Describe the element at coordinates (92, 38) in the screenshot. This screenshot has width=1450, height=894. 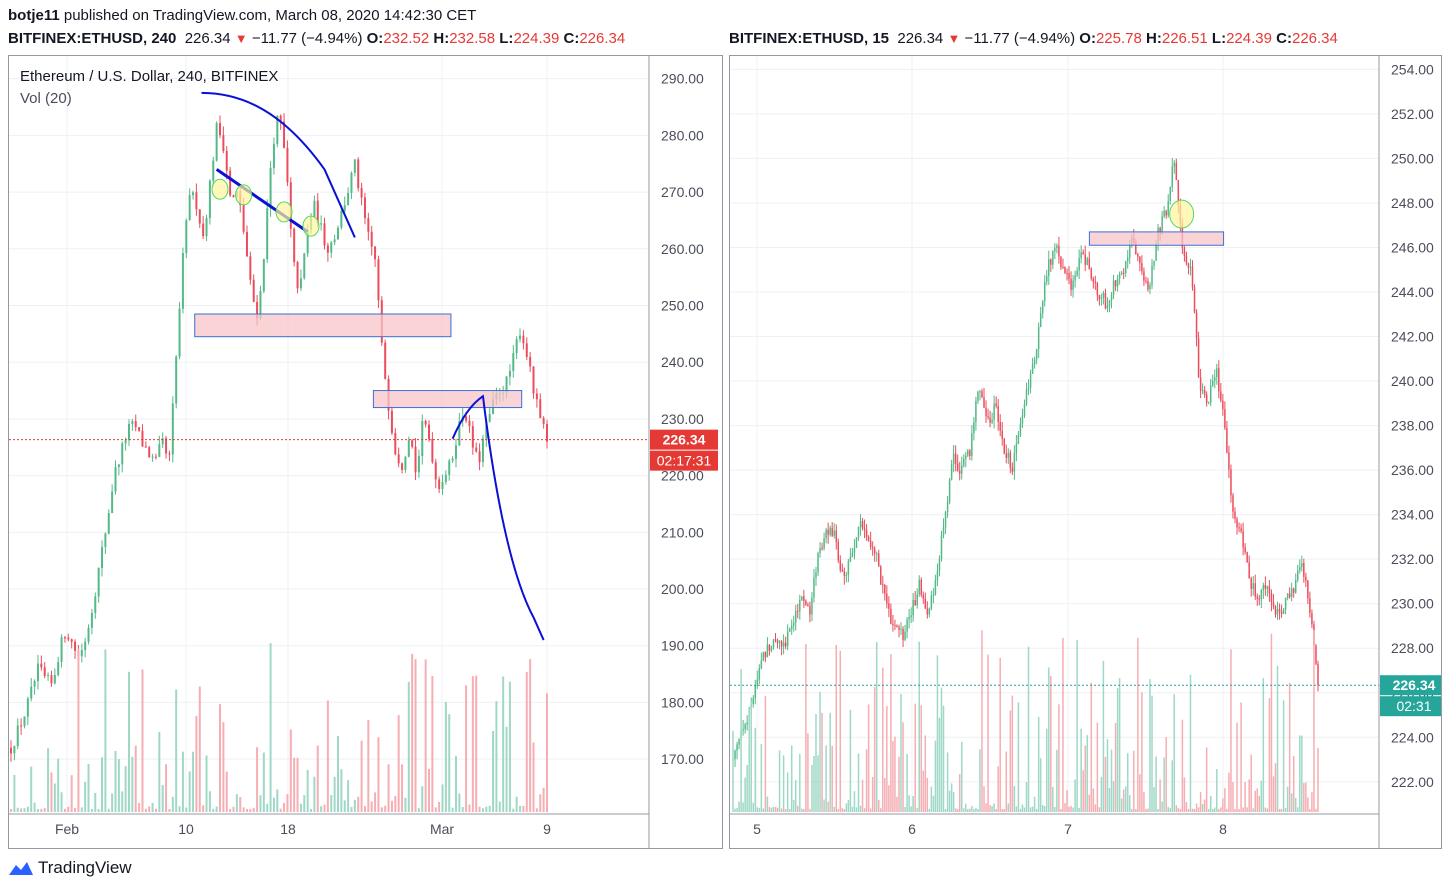
I see `symbol-label: BITFINEX:ETHUSD, 240` at that location.